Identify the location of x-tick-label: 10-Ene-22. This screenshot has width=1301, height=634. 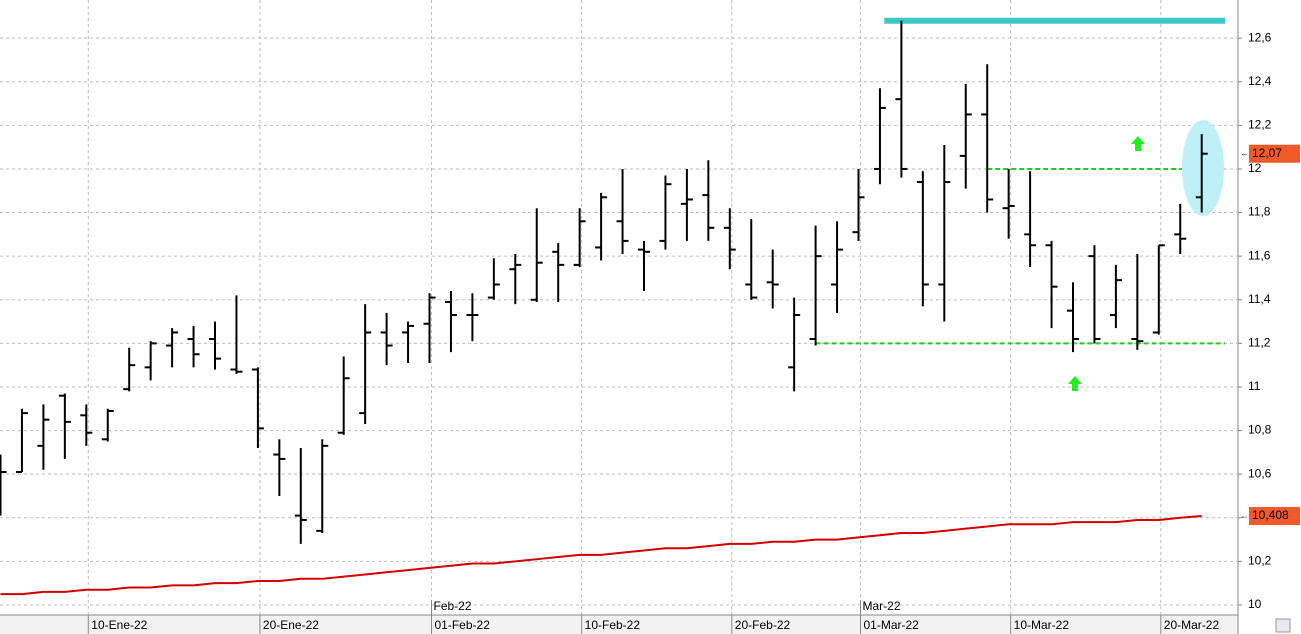
(119, 625).